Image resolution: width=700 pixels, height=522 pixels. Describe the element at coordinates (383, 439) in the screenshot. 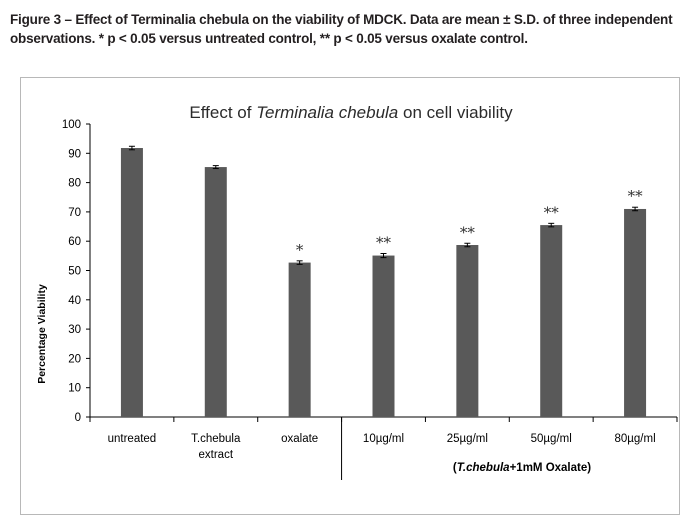

I see `x-category-label-3: 10µg/ml` at that location.